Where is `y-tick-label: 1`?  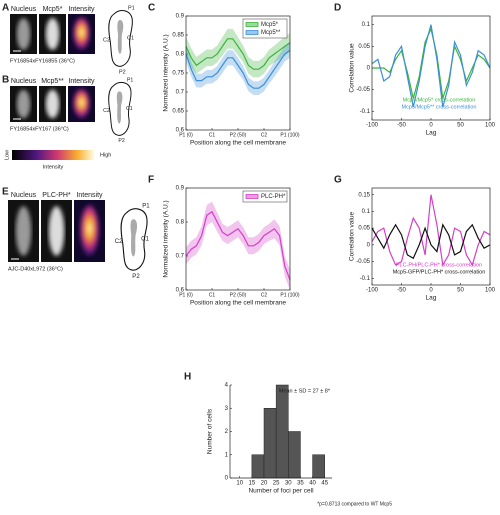 y-tick-label: 1 is located at coordinates (227, 455).